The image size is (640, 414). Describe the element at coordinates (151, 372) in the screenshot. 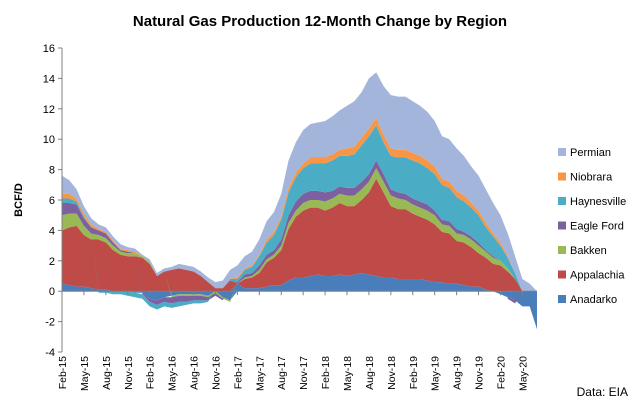

I see `x-tick-label: Feb-16` at that location.